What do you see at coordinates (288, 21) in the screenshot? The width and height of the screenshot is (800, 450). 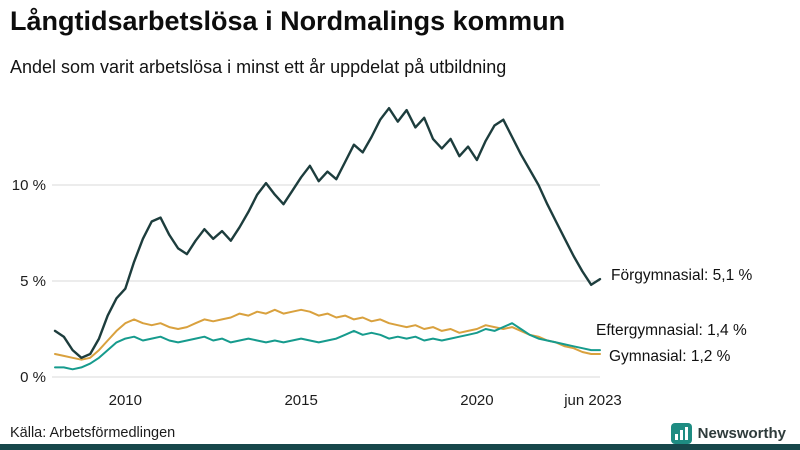 I see `page-title: Långtidsarbetslösa i Nordmalings kommun` at bounding box center [288, 21].